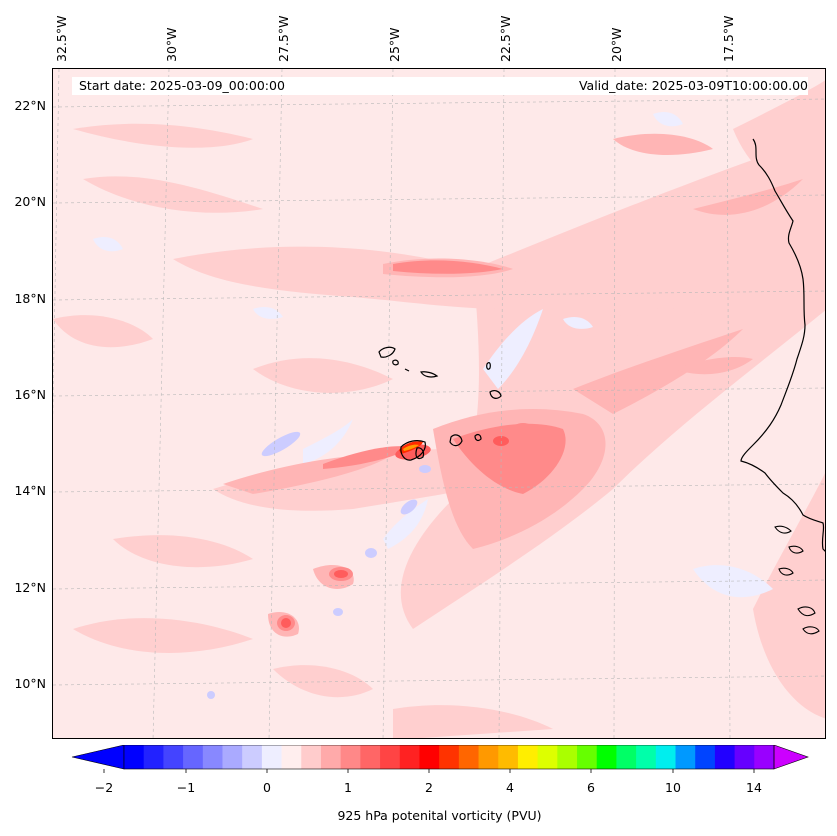 This screenshot has height=836, width=837. Describe the element at coordinates (348, 787) in the screenshot. I see `colorbar-tick-1: 1` at that location.